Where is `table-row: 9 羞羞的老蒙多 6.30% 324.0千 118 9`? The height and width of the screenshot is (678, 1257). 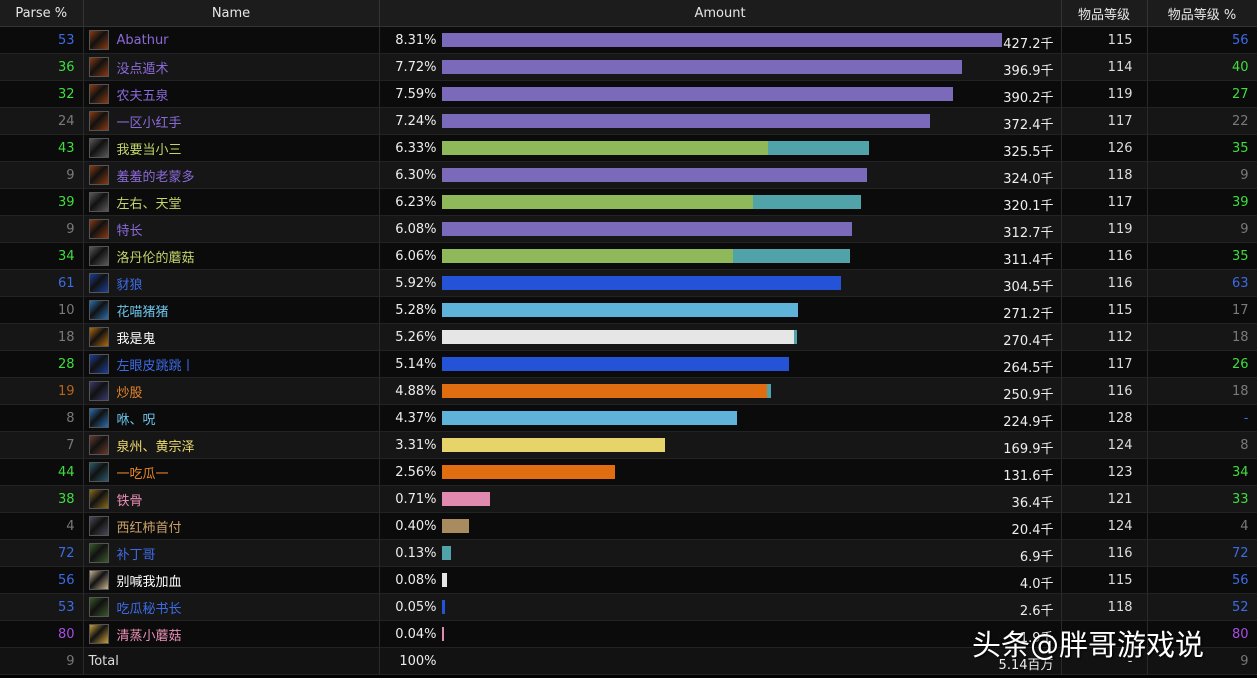
table-row: 9 羞羞的老蒙多 6.30% 324.0千 118 9 is located at coordinates (628, 175).